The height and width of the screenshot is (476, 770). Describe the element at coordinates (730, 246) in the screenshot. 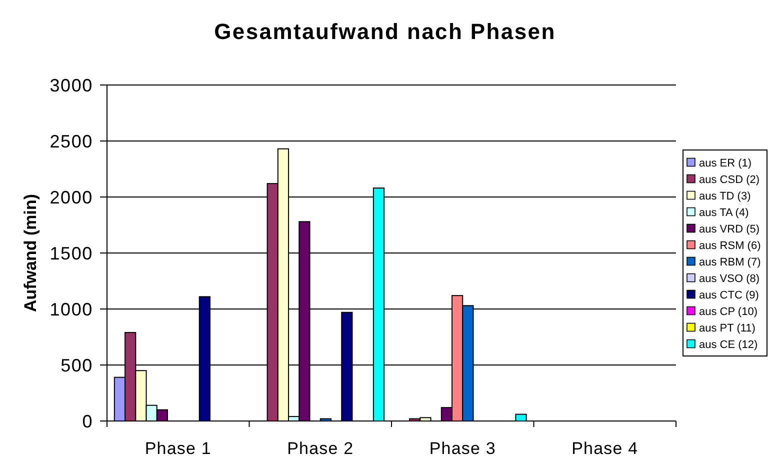

I see `legend-label: aus RSM (6)` at that location.